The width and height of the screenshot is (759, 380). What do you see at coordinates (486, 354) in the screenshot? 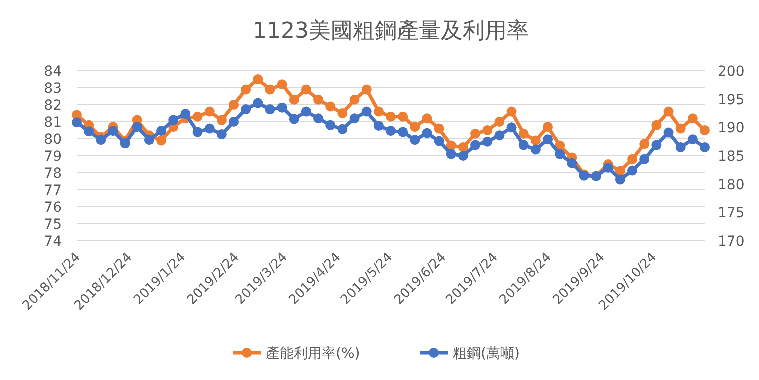
I see `legend-label: 粗鋼(萬噸)` at bounding box center [486, 354].